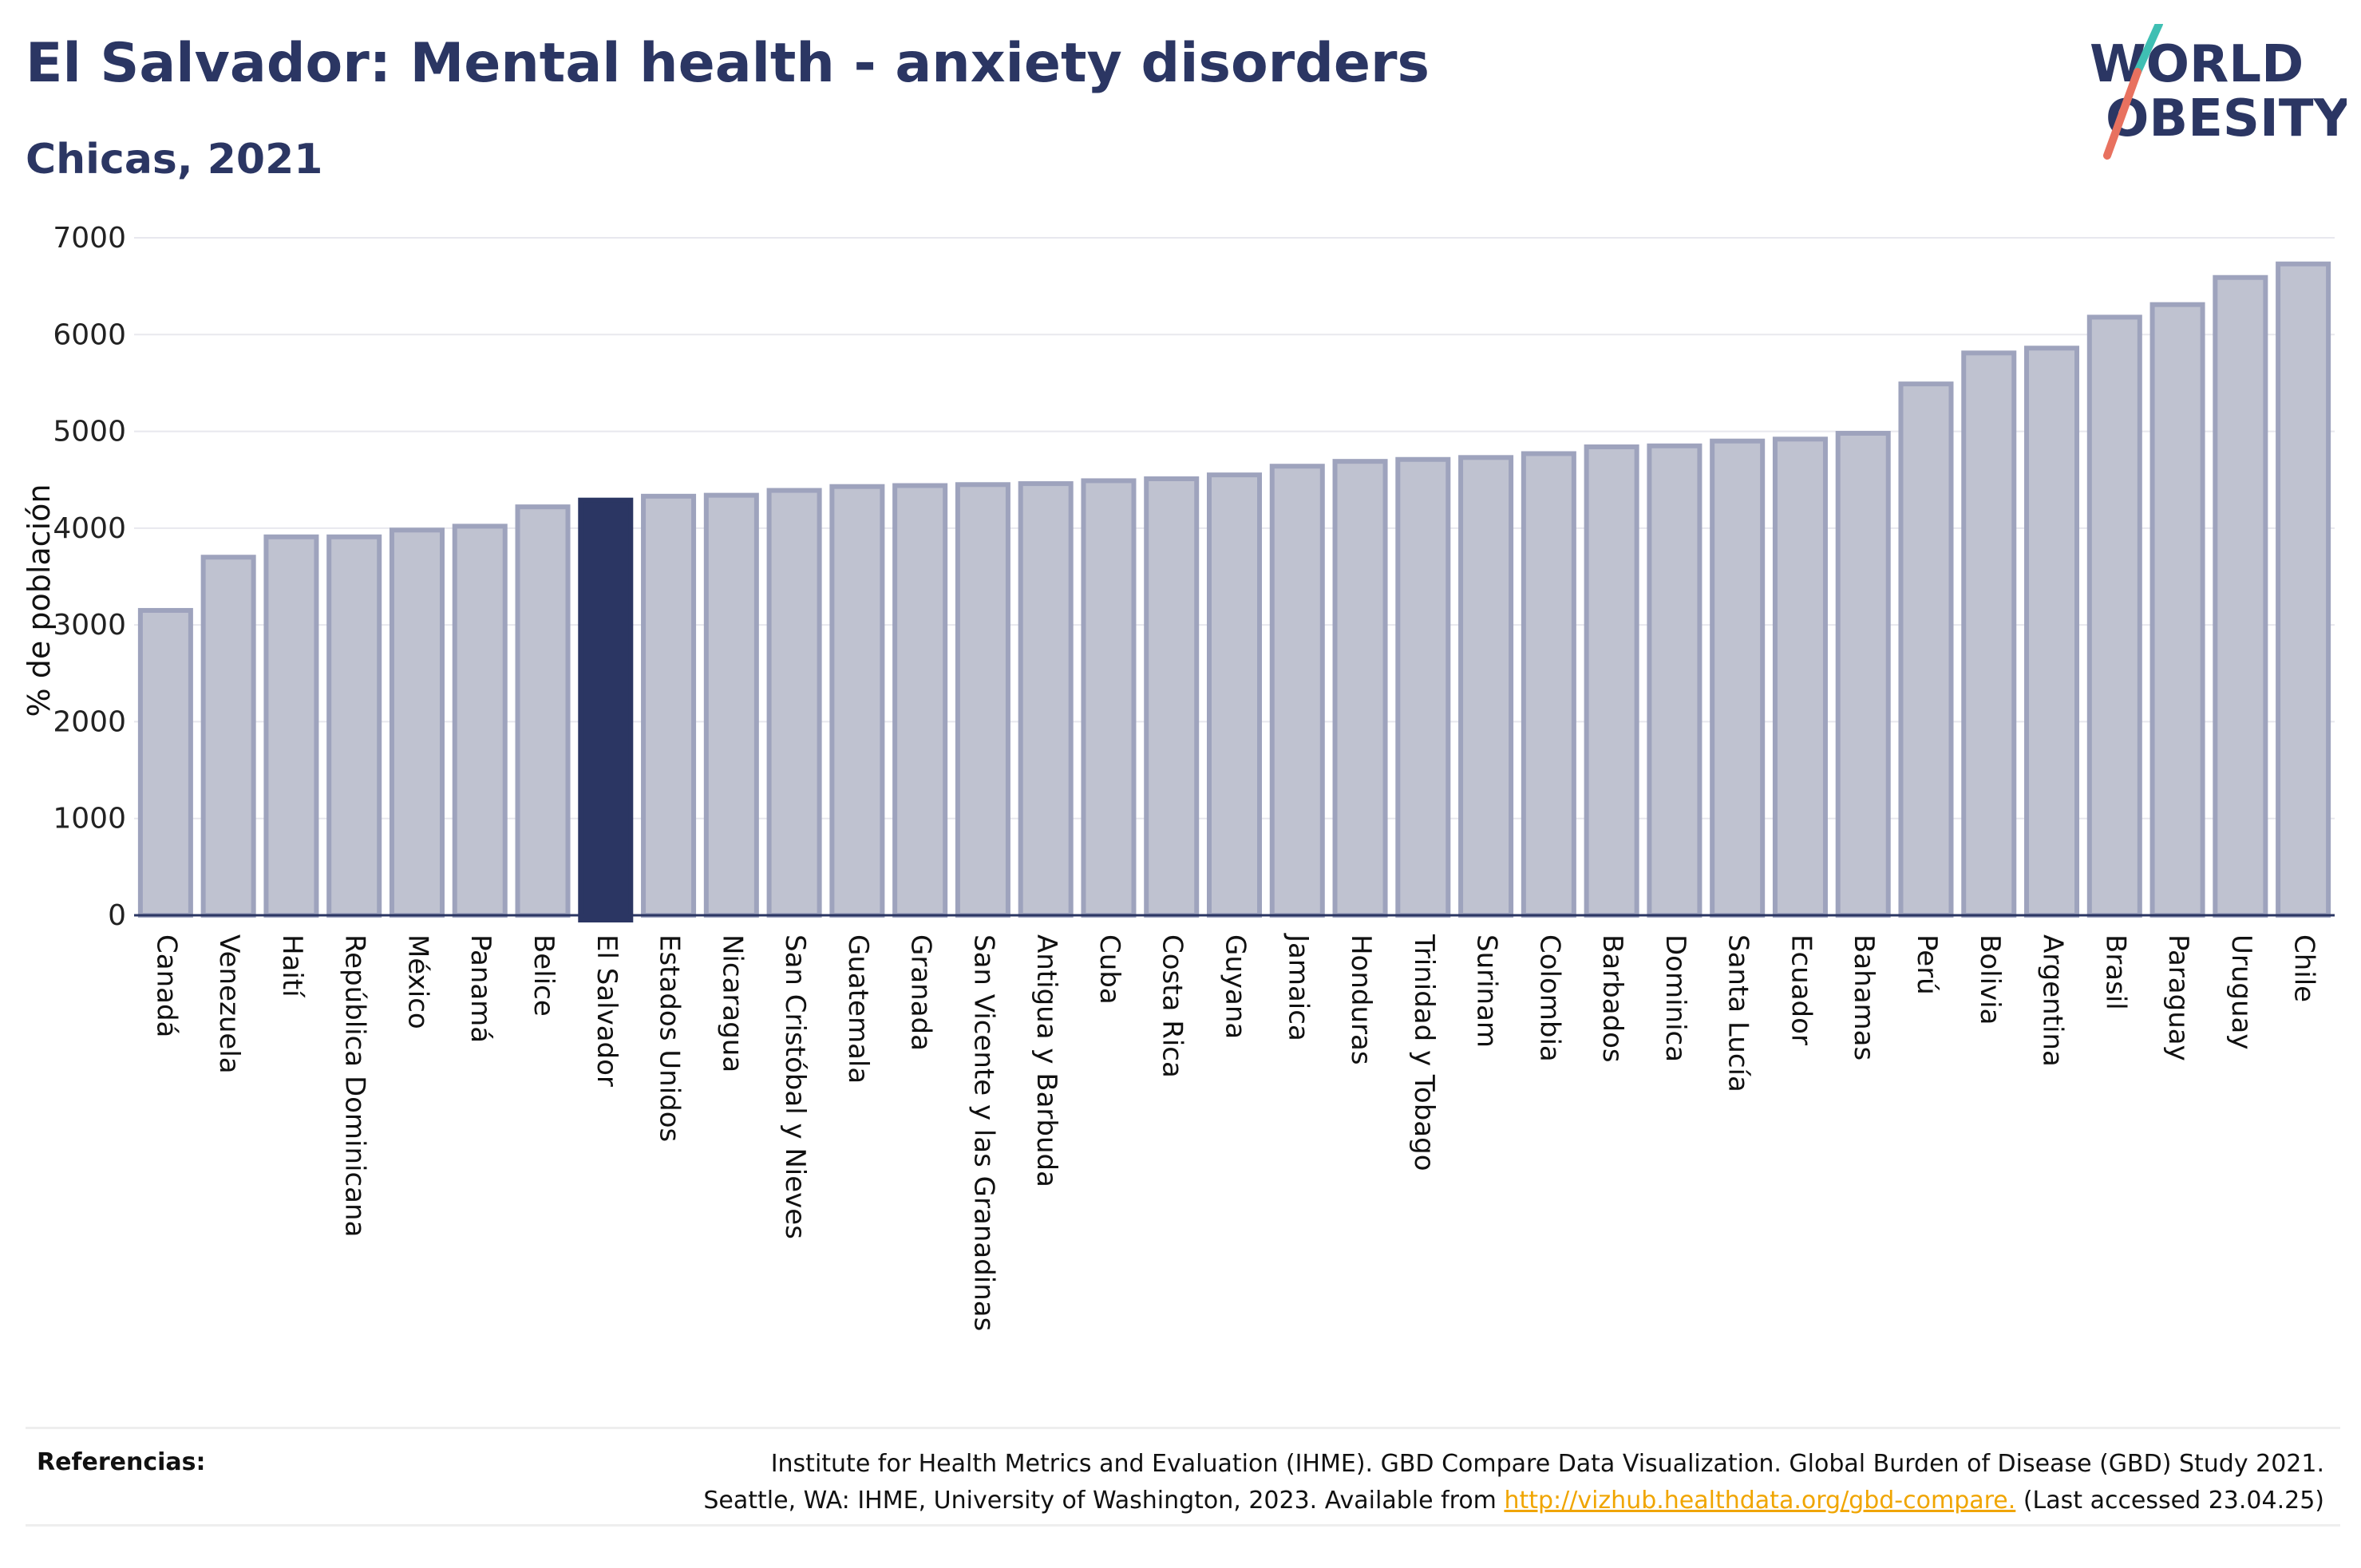 This screenshot has height=1568, width=2361. I want to click on x-tick-label: Dominica, so click(1675, 998).